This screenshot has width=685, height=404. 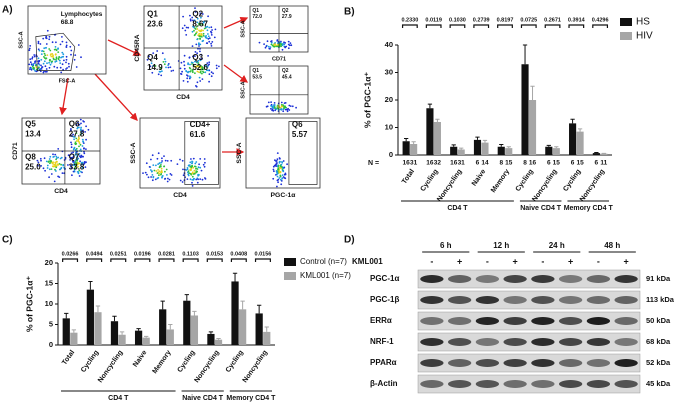 I want to click on size-label: 50 kDa, so click(x=658, y=320).